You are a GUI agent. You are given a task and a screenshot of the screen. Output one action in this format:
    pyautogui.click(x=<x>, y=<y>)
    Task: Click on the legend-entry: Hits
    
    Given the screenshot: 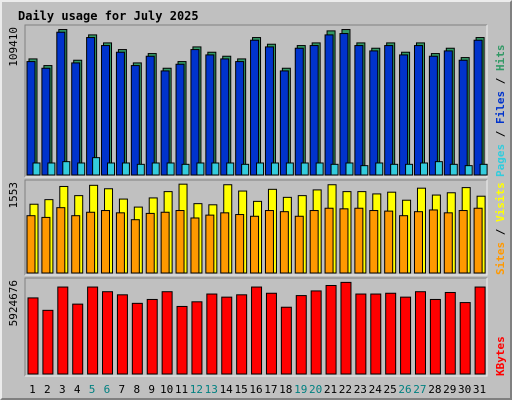 What is the action you would take?
    pyautogui.click(x=500, y=58)
    